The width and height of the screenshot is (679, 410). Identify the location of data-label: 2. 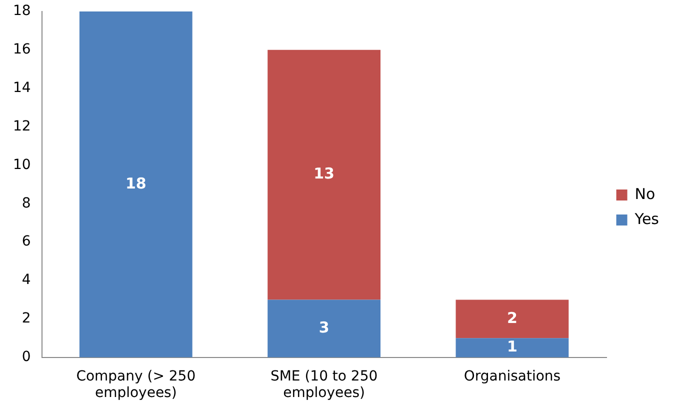
(512, 317).